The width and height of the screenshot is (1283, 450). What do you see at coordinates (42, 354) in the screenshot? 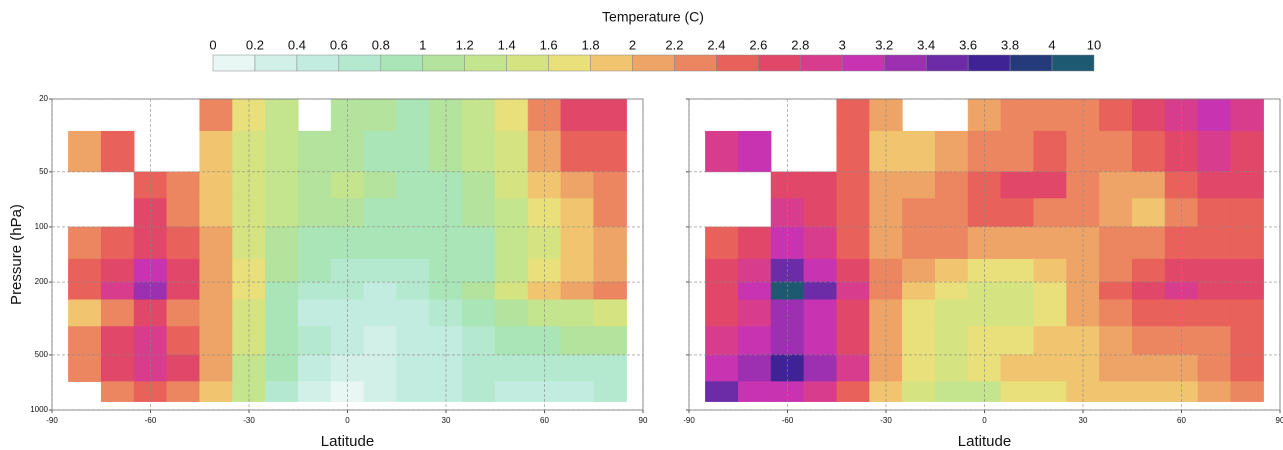
I see `y-tick-label: 500` at bounding box center [42, 354].